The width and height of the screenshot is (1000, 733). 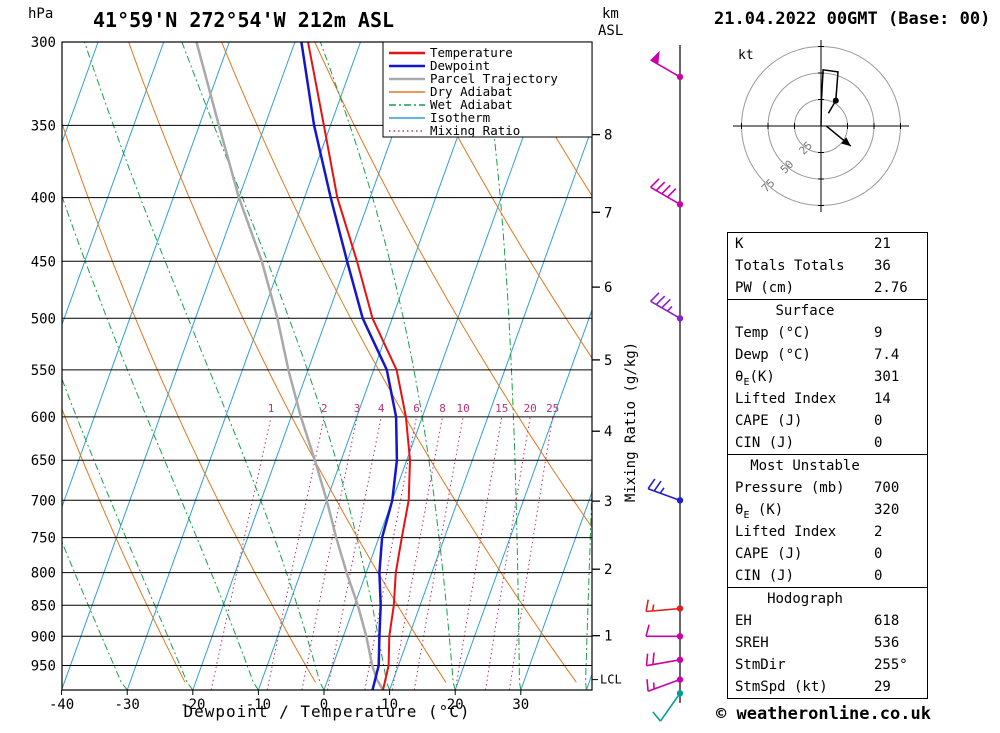 What do you see at coordinates (773, 333) in the screenshot?
I see `stat-label: Temp (°C)` at bounding box center [773, 333].